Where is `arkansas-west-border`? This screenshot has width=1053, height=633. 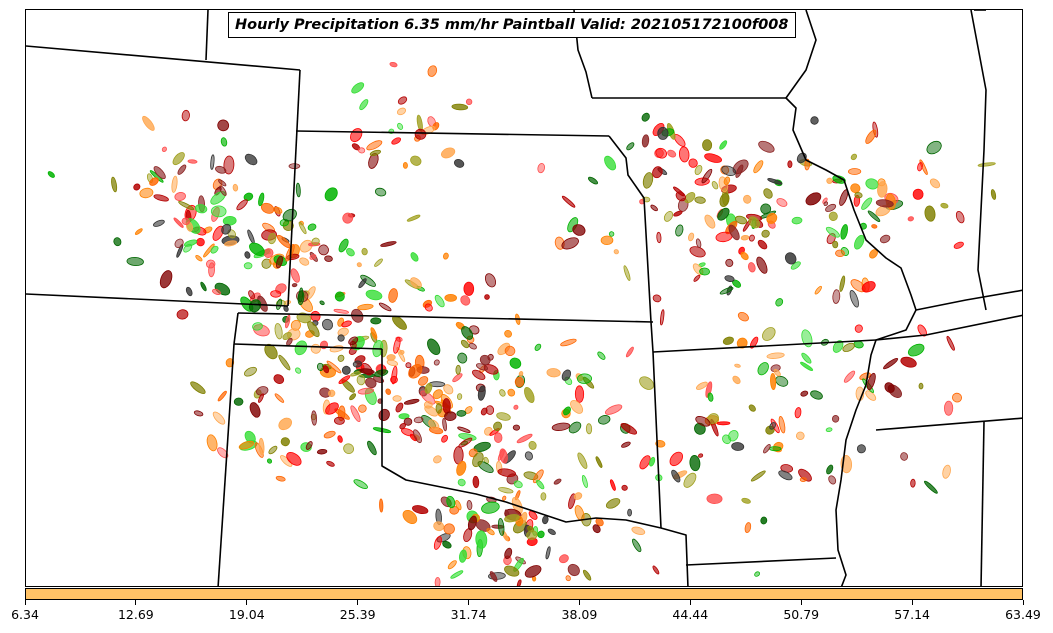 arkansas-west-border is located at coordinates (674, 556).